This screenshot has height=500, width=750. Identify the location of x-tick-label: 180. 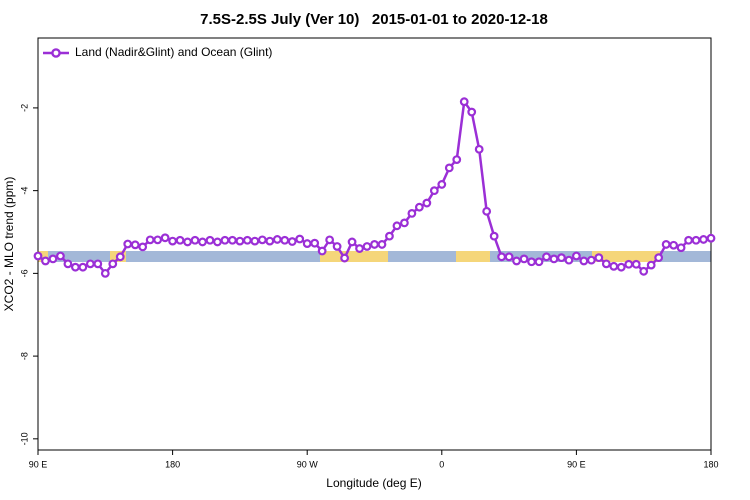
(172, 464).